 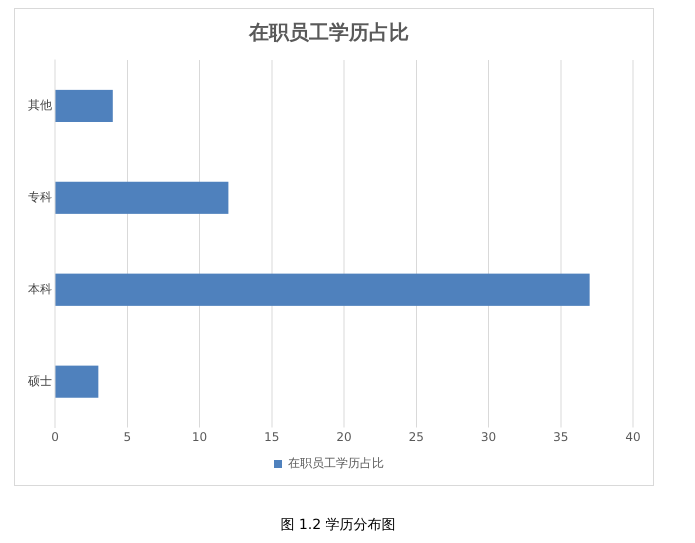 What do you see at coordinates (560, 437) in the screenshot?
I see `x-tick-label: 35` at bounding box center [560, 437].